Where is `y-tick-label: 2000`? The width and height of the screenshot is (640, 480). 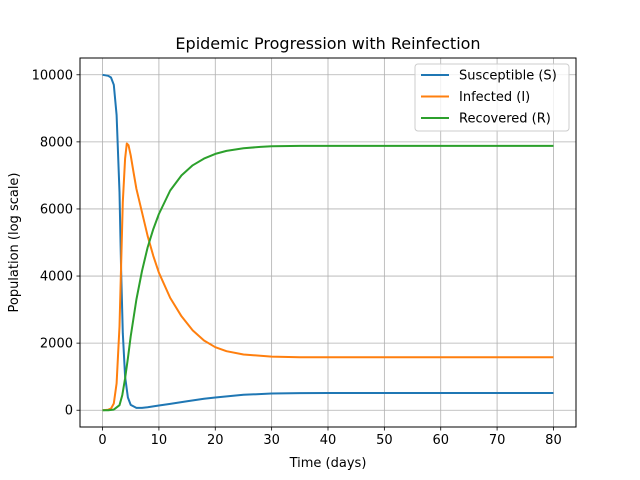
y-tick-label: 2000 is located at coordinates (56, 344).